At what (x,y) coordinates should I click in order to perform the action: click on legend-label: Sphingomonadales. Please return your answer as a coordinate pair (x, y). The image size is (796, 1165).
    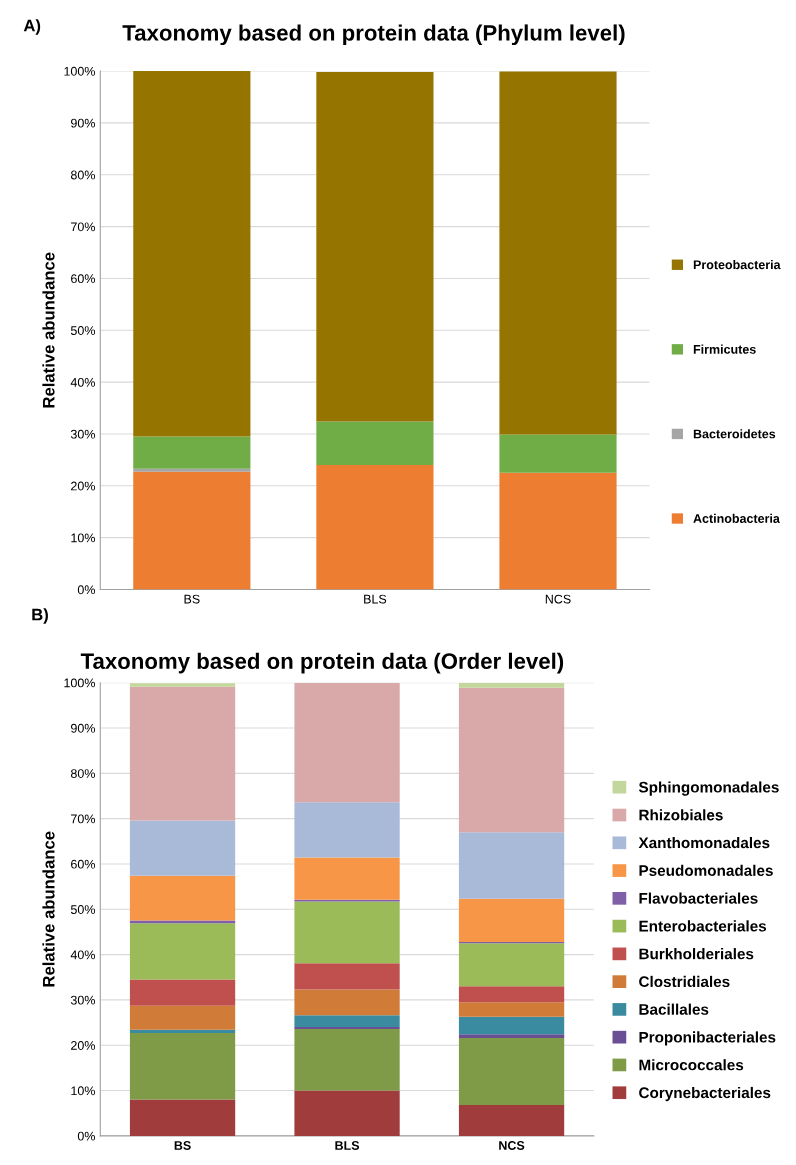
    Looking at the image, I should click on (708, 788).